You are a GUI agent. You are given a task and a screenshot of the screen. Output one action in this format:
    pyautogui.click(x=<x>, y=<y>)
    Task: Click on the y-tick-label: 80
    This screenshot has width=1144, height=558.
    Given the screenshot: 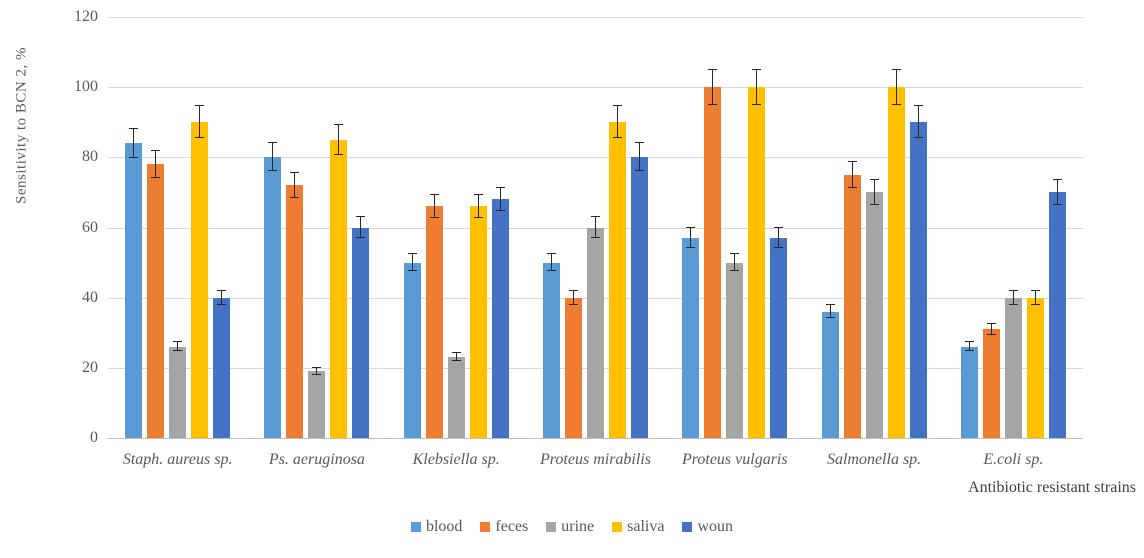 What is the action you would take?
    pyautogui.click(x=90, y=157)
    